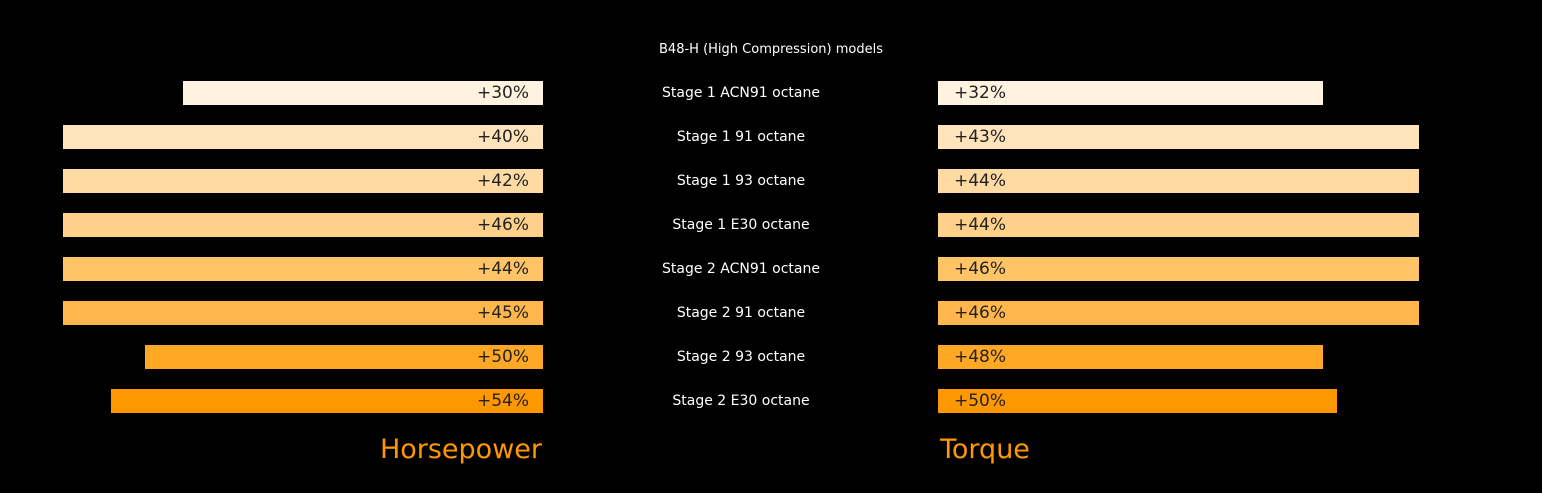 The height and width of the screenshot is (493, 1542). Describe the element at coordinates (502, 181) in the screenshot. I see `horsepower-value-label: +42%` at that location.